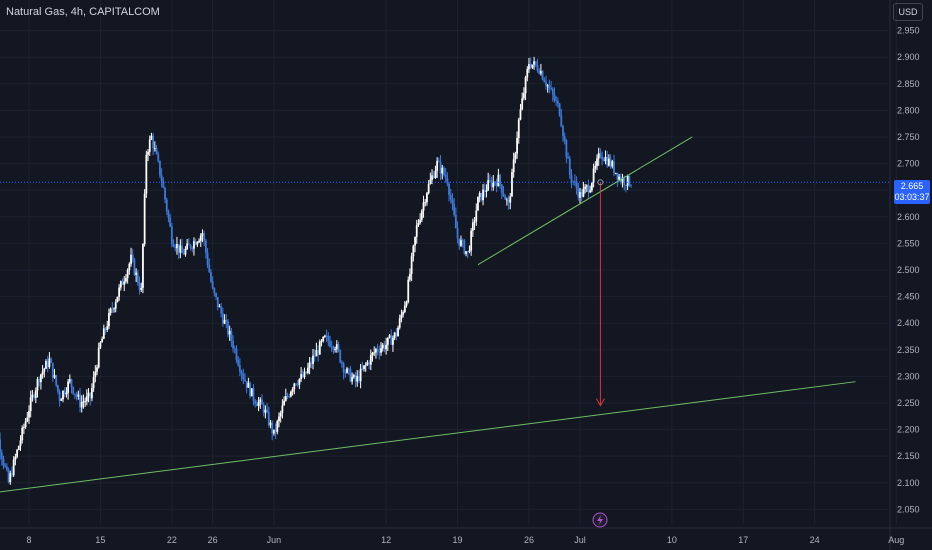 The image size is (932, 550). Describe the element at coordinates (908, 483) in the screenshot. I see `y-tick-label: 2.100` at that location.